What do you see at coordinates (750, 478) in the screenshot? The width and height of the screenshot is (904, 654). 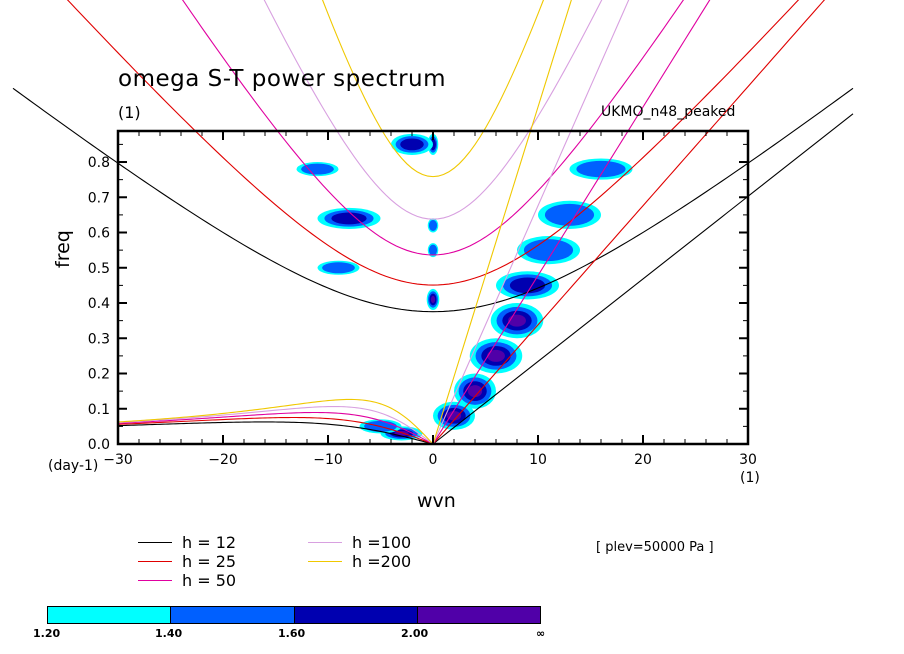 I see `x-units-label: (1)` at bounding box center [750, 478].